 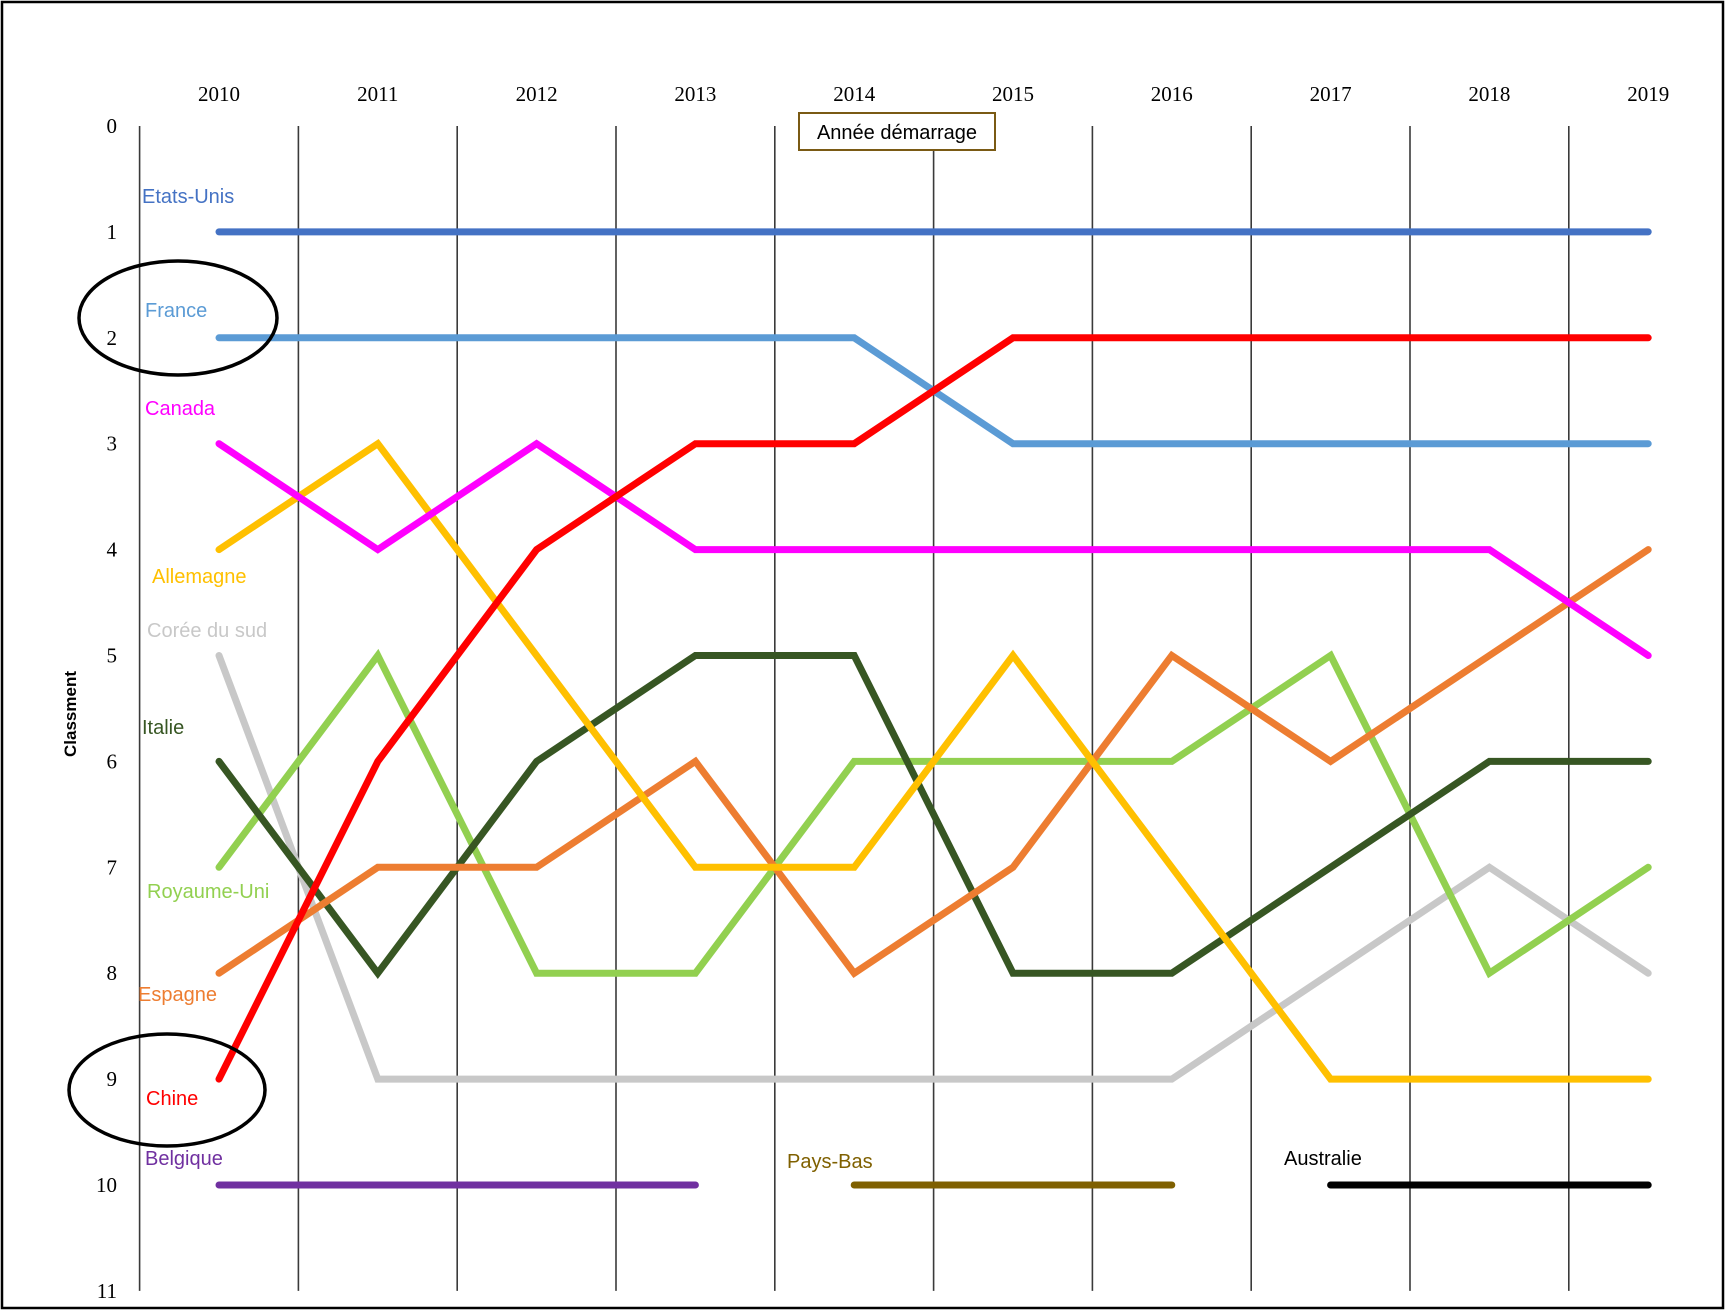 What do you see at coordinates (377, 94) in the screenshot?
I see `x-tick-label: 2011` at bounding box center [377, 94].